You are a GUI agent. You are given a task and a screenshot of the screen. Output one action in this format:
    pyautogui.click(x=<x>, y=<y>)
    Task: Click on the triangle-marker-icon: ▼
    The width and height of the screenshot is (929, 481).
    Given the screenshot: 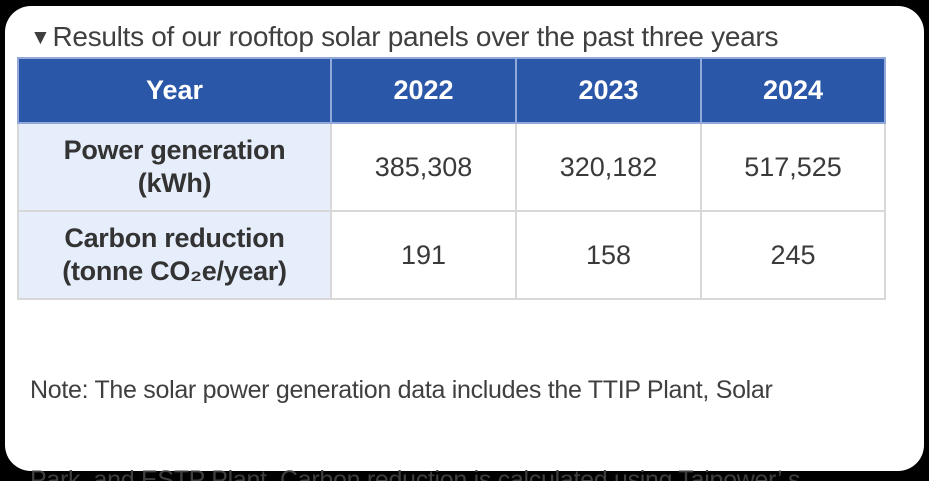 What is the action you would take?
    pyautogui.click(x=40, y=37)
    